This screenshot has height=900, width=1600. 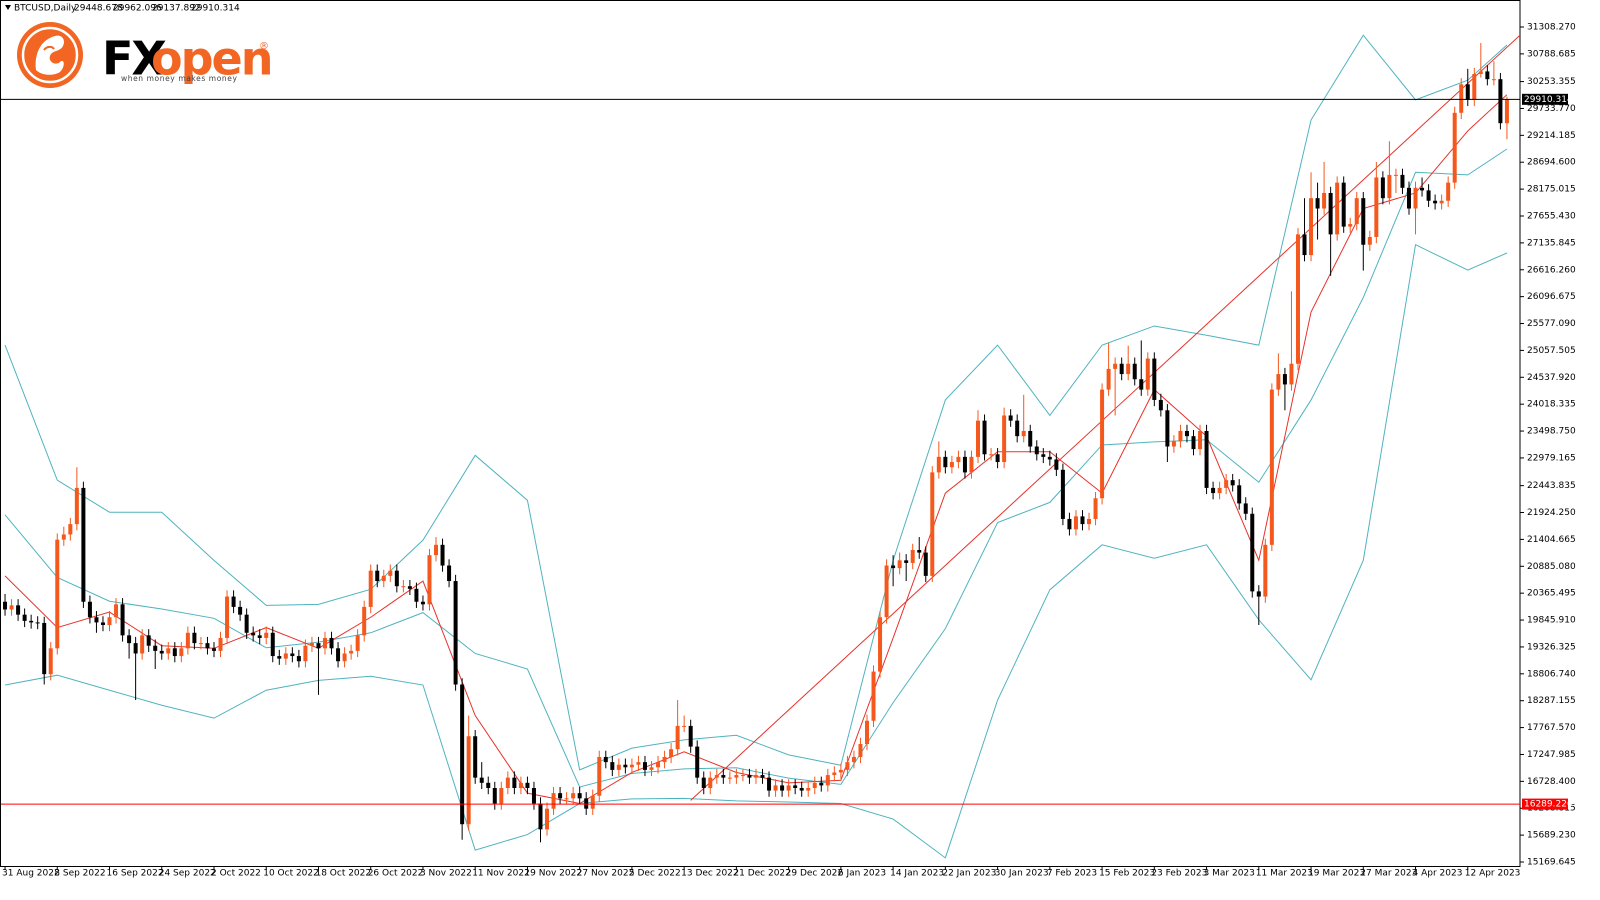 I want to click on y-tick-label: 22979.165, so click(x=1551, y=458).